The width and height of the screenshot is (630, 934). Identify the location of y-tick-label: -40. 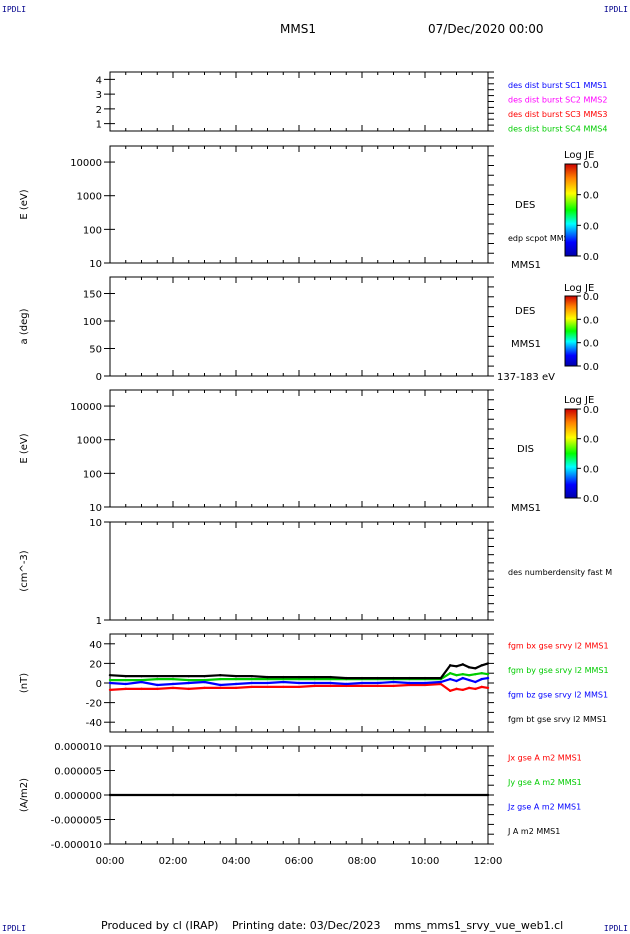
(94, 723).